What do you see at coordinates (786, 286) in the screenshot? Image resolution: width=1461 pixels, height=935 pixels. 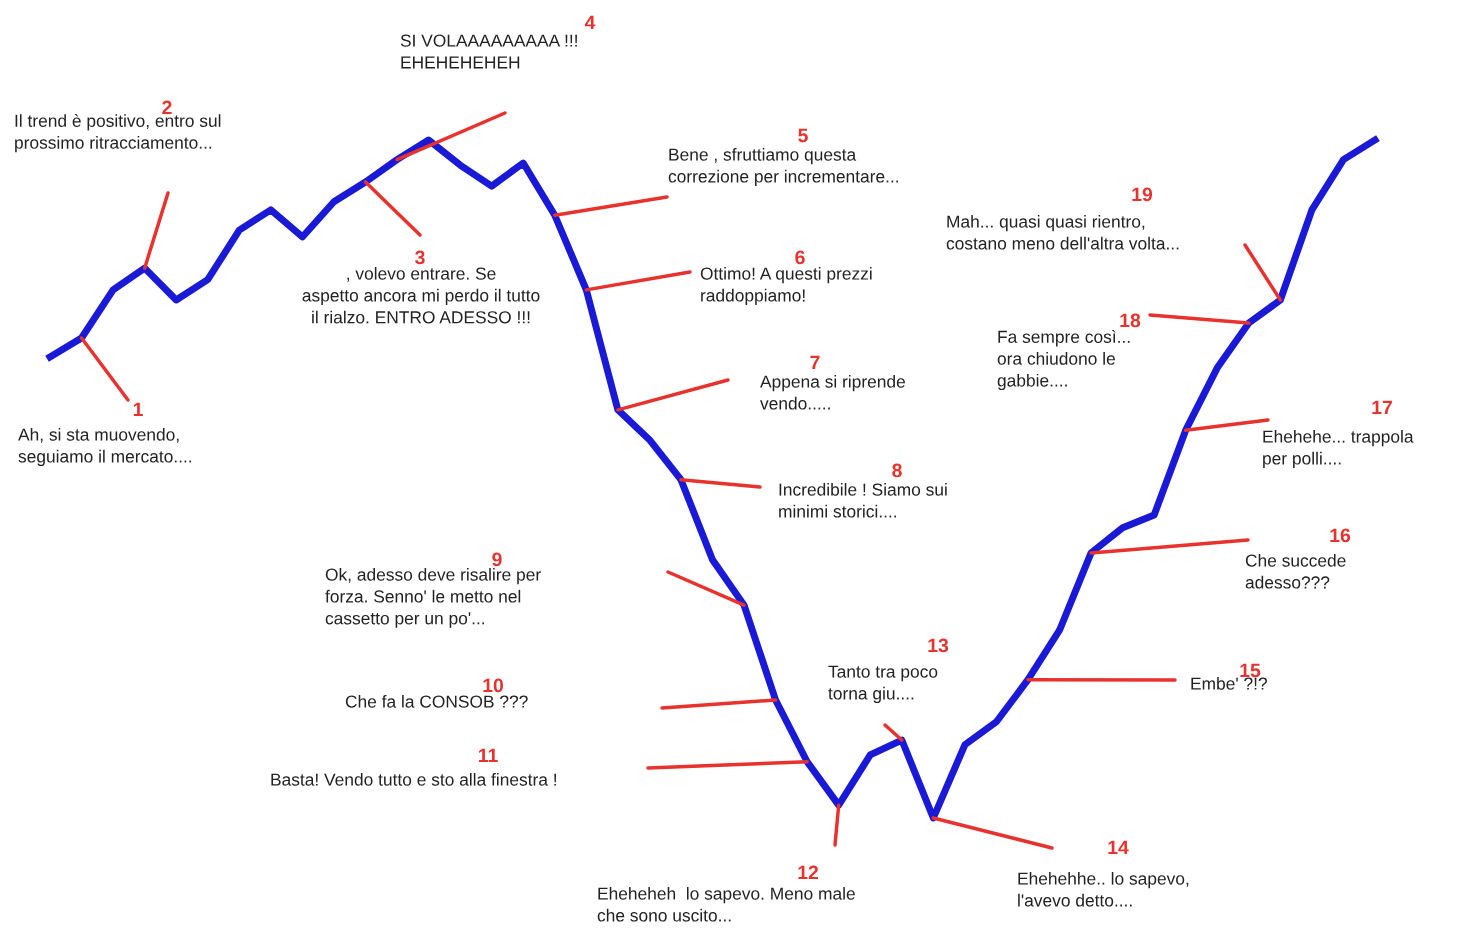 I see `annotation: Ottimo! A questi prezzi raddoppiamo!` at bounding box center [786, 286].